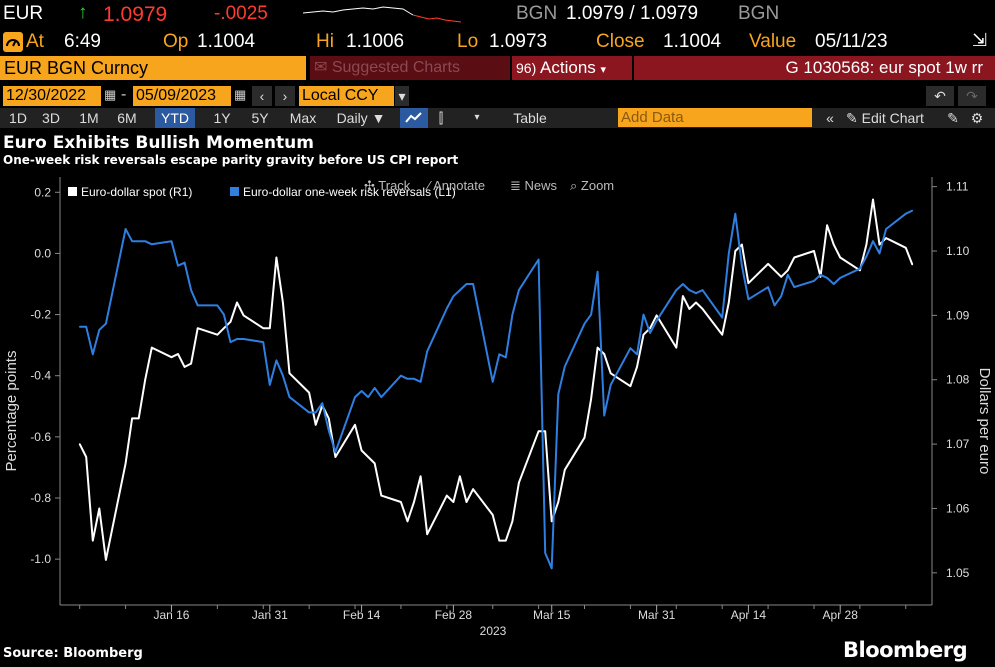 The image size is (995, 667). What do you see at coordinates (158, 143) in the screenshot?
I see `chart-title: Euro Exhibits Bullish Momentum` at bounding box center [158, 143].